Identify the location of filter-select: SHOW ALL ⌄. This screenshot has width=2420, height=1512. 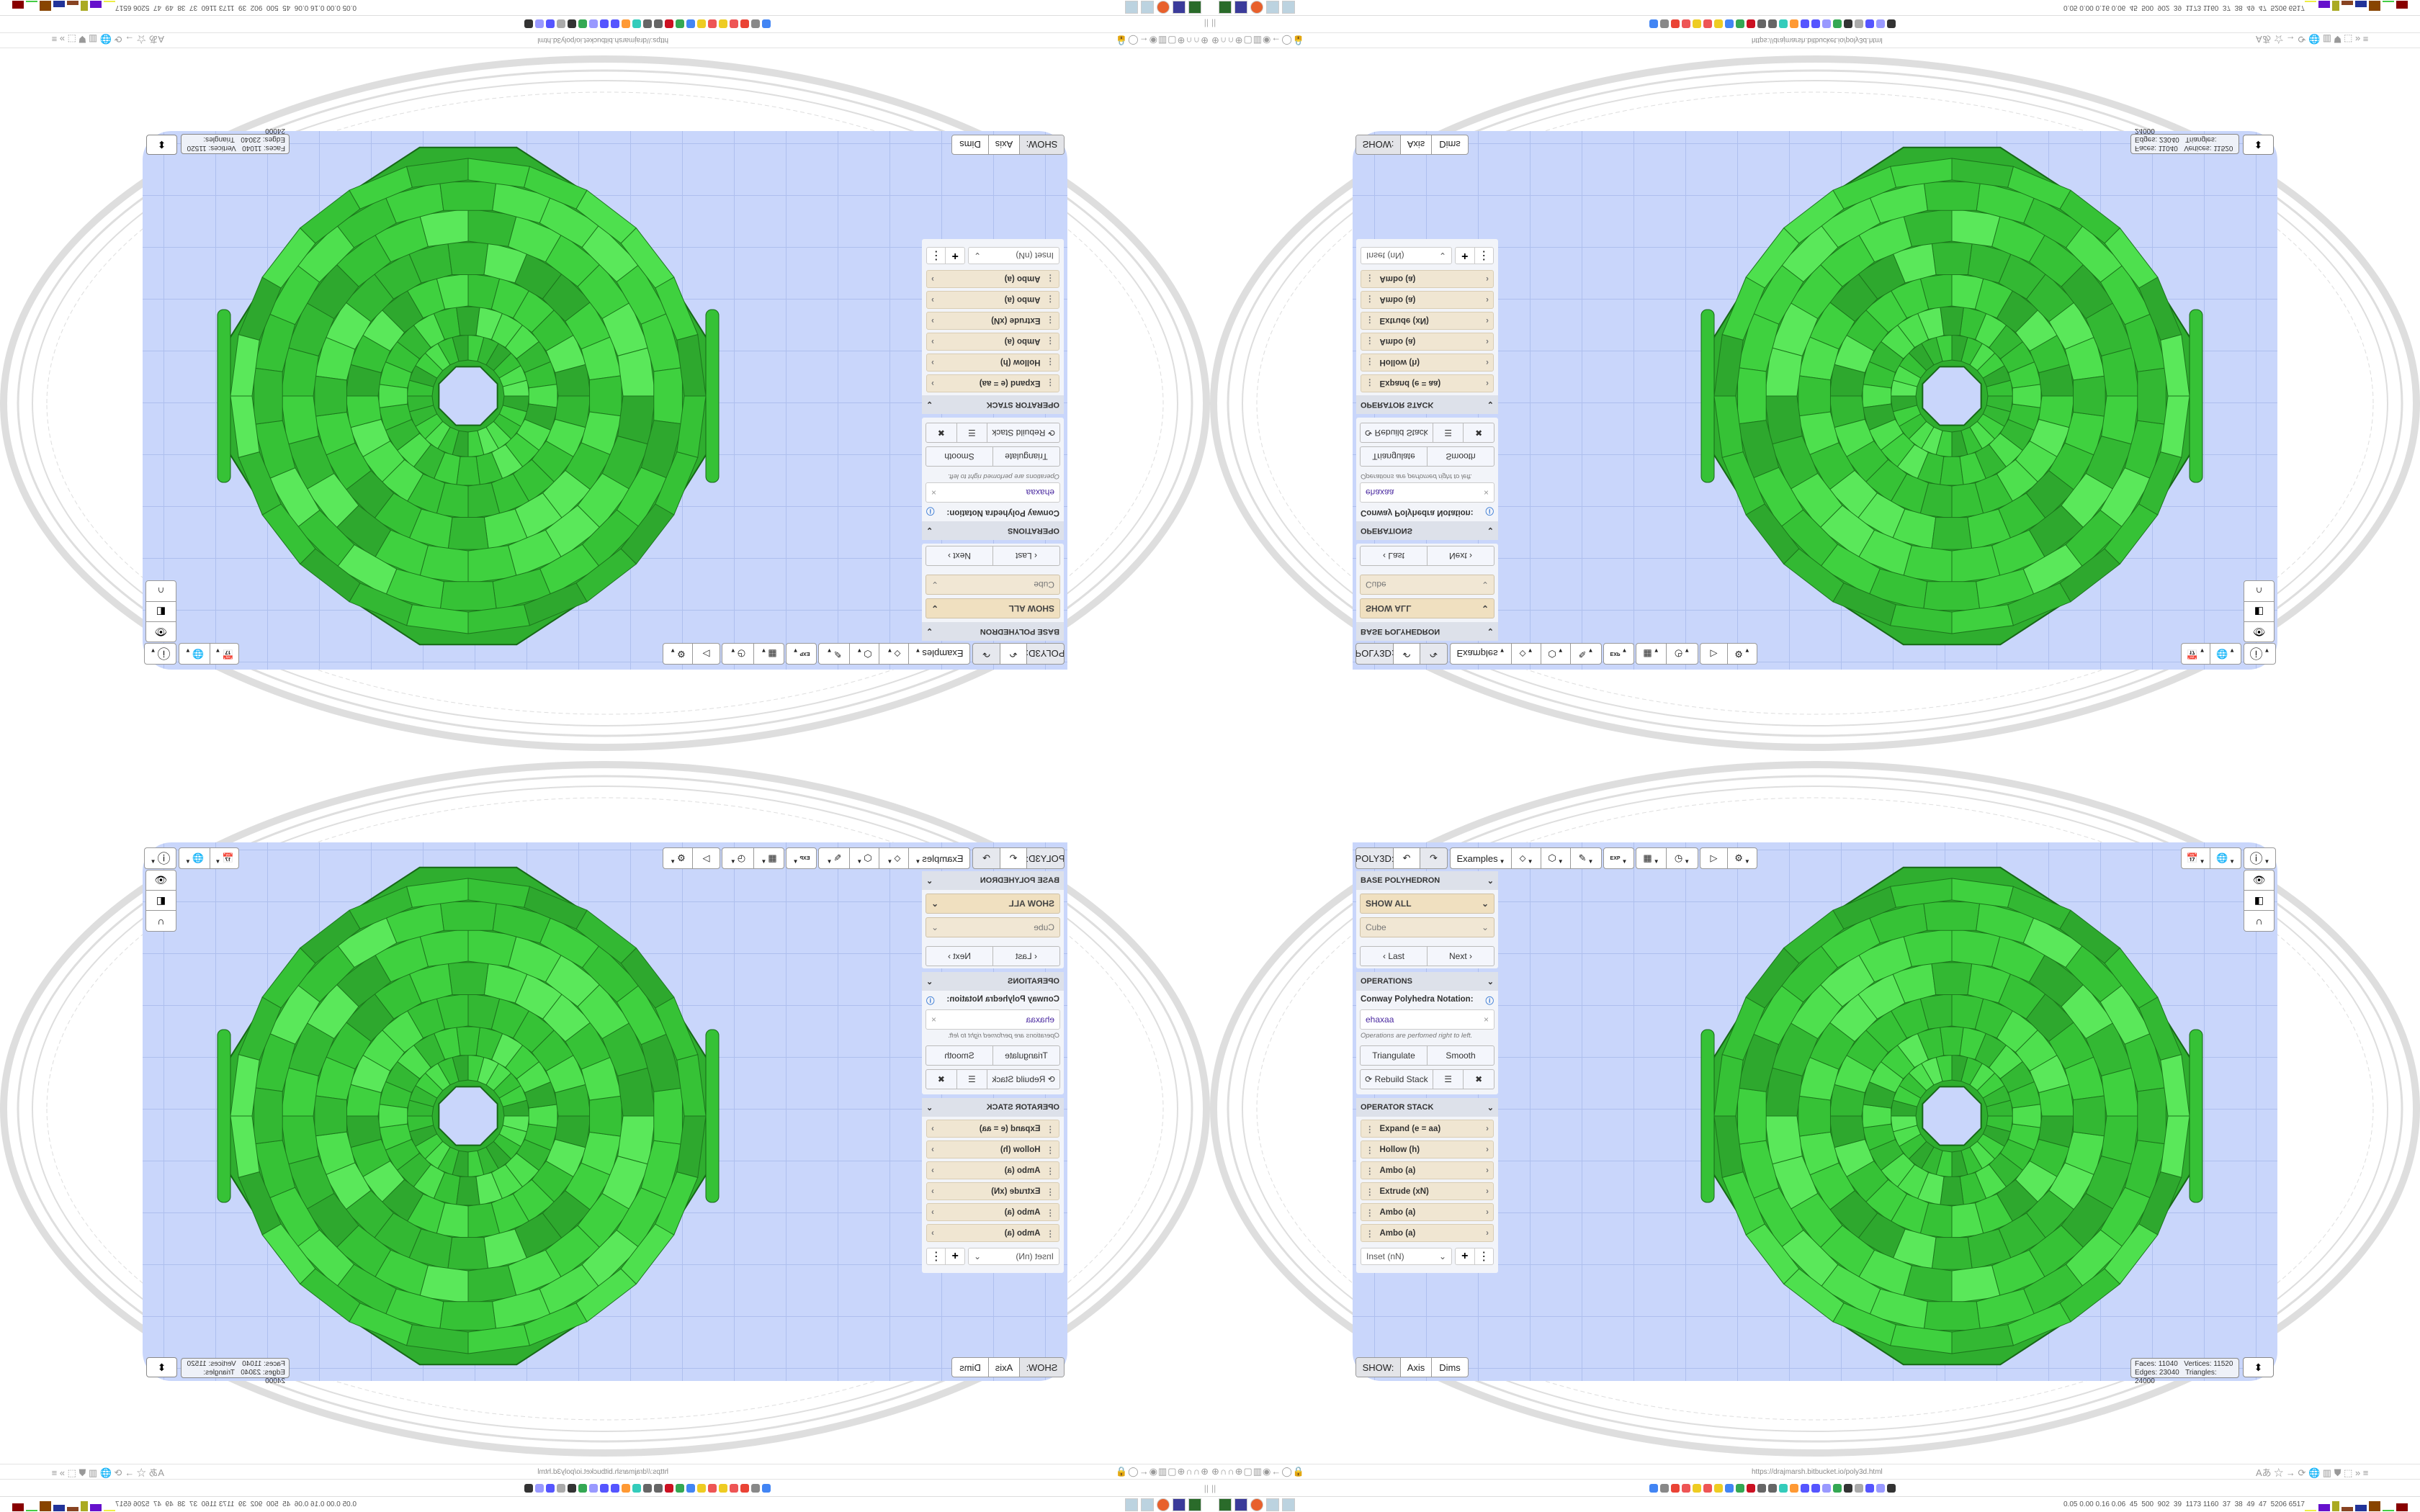
(1427, 904).